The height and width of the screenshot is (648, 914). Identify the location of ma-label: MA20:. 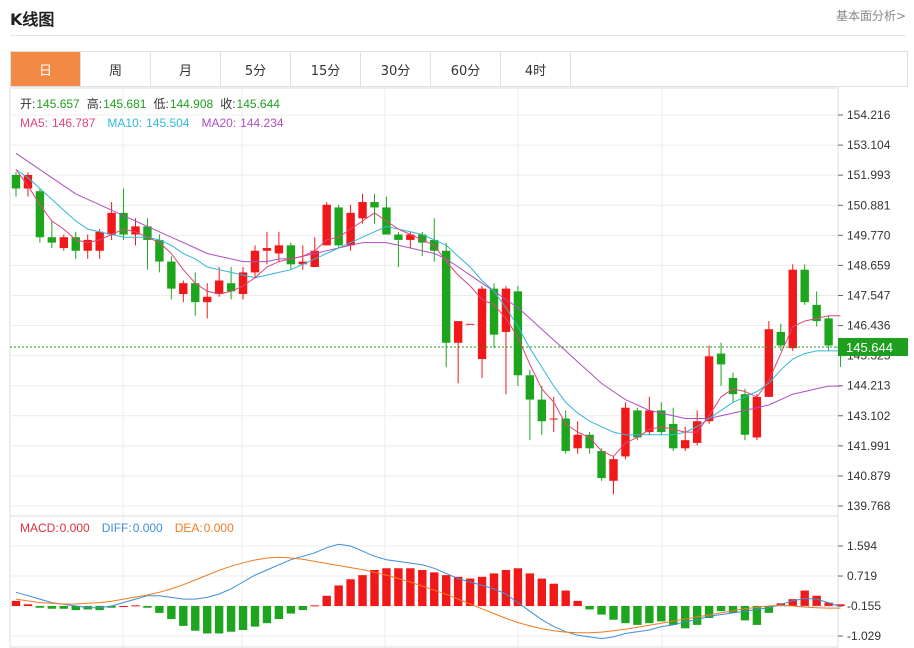
(218, 123).